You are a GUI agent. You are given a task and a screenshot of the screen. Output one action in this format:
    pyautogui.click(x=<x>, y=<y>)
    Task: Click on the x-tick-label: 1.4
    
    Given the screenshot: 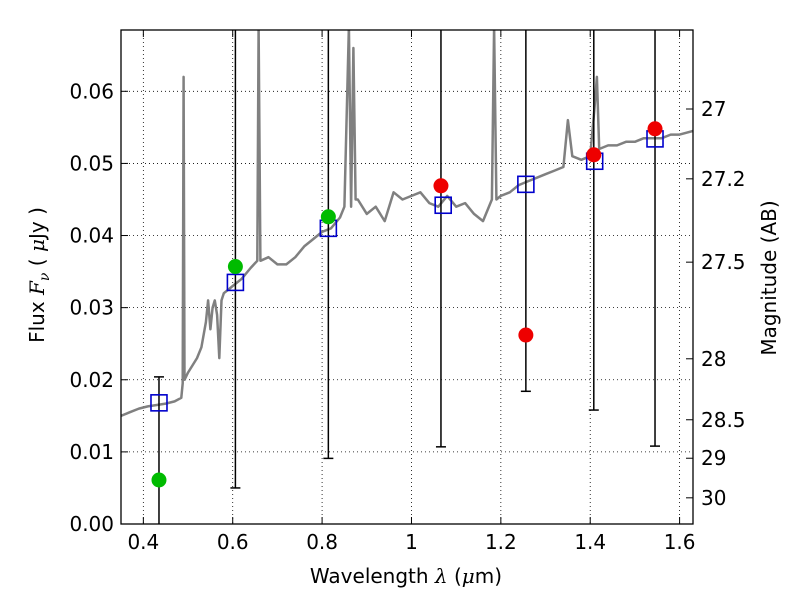 What is the action you would take?
    pyautogui.click(x=590, y=542)
    